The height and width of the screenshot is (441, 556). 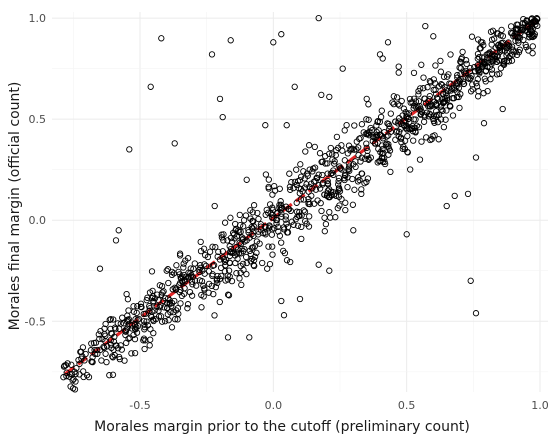 I want to click on y-tick-label: 1.0, so click(x=38, y=18).